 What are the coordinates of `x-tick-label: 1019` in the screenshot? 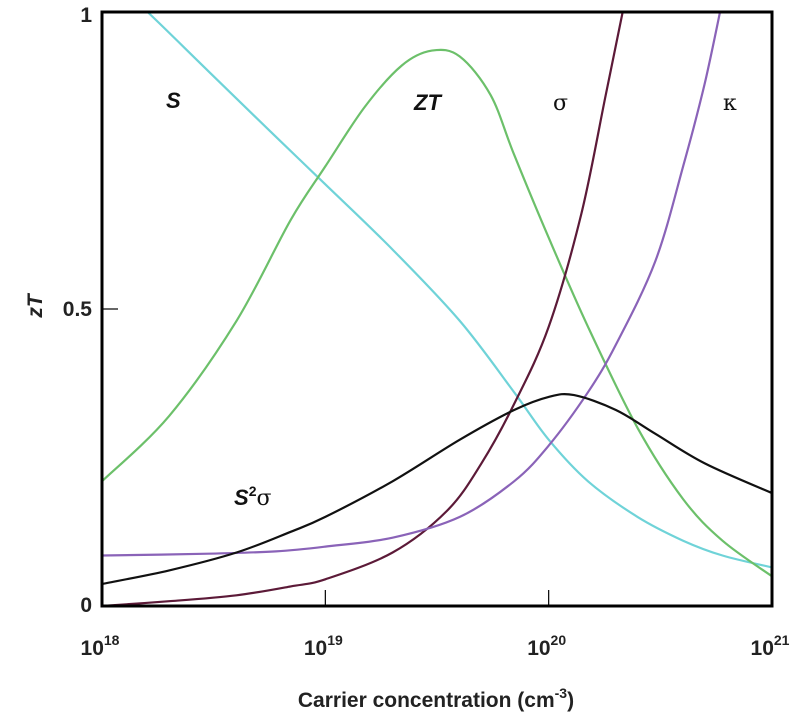 It's located at (323, 646).